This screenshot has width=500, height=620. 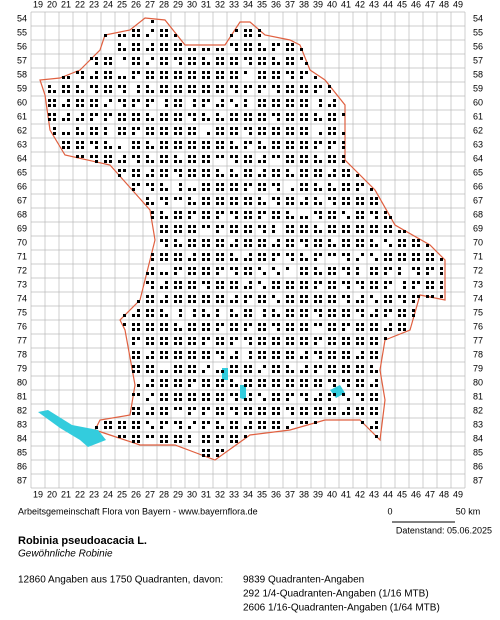 What do you see at coordinates (337, 391) in the screenshot?
I see `lake` at bounding box center [337, 391].